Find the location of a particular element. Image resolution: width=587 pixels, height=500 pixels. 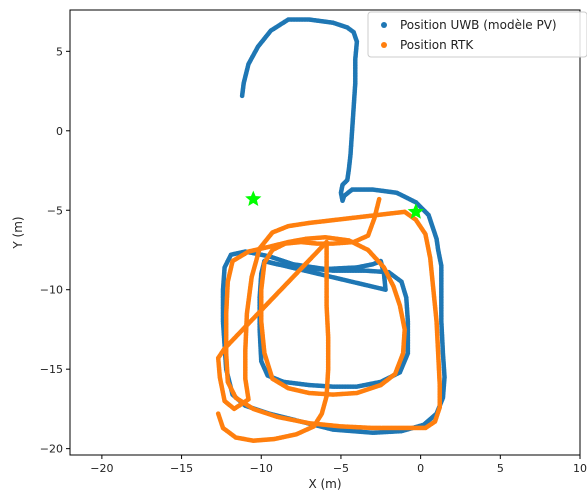

x-axis: −20 −15 −10 −5 0 5 10 is located at coordinates (338, 465).